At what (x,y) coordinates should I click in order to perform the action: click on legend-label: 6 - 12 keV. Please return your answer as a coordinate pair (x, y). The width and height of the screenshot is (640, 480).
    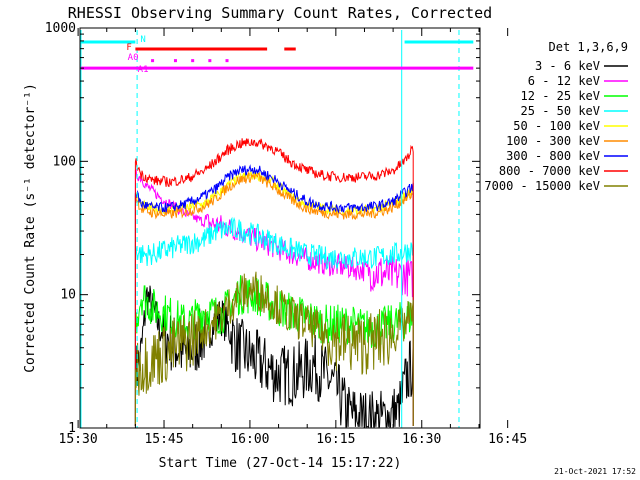
    Looking at the image, I should click on (564, 81).